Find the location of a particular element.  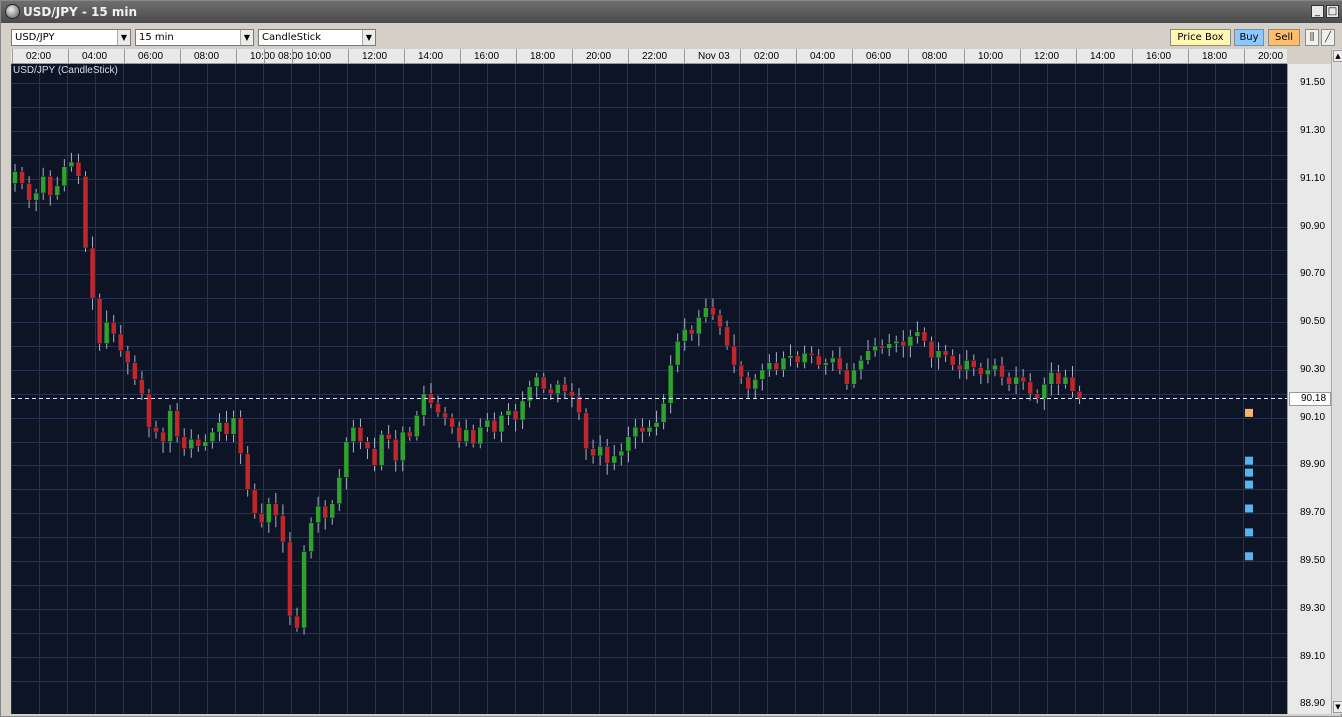

title-bar: USD/JPY - 15 min _ □ is located at coordinates (671, 12).